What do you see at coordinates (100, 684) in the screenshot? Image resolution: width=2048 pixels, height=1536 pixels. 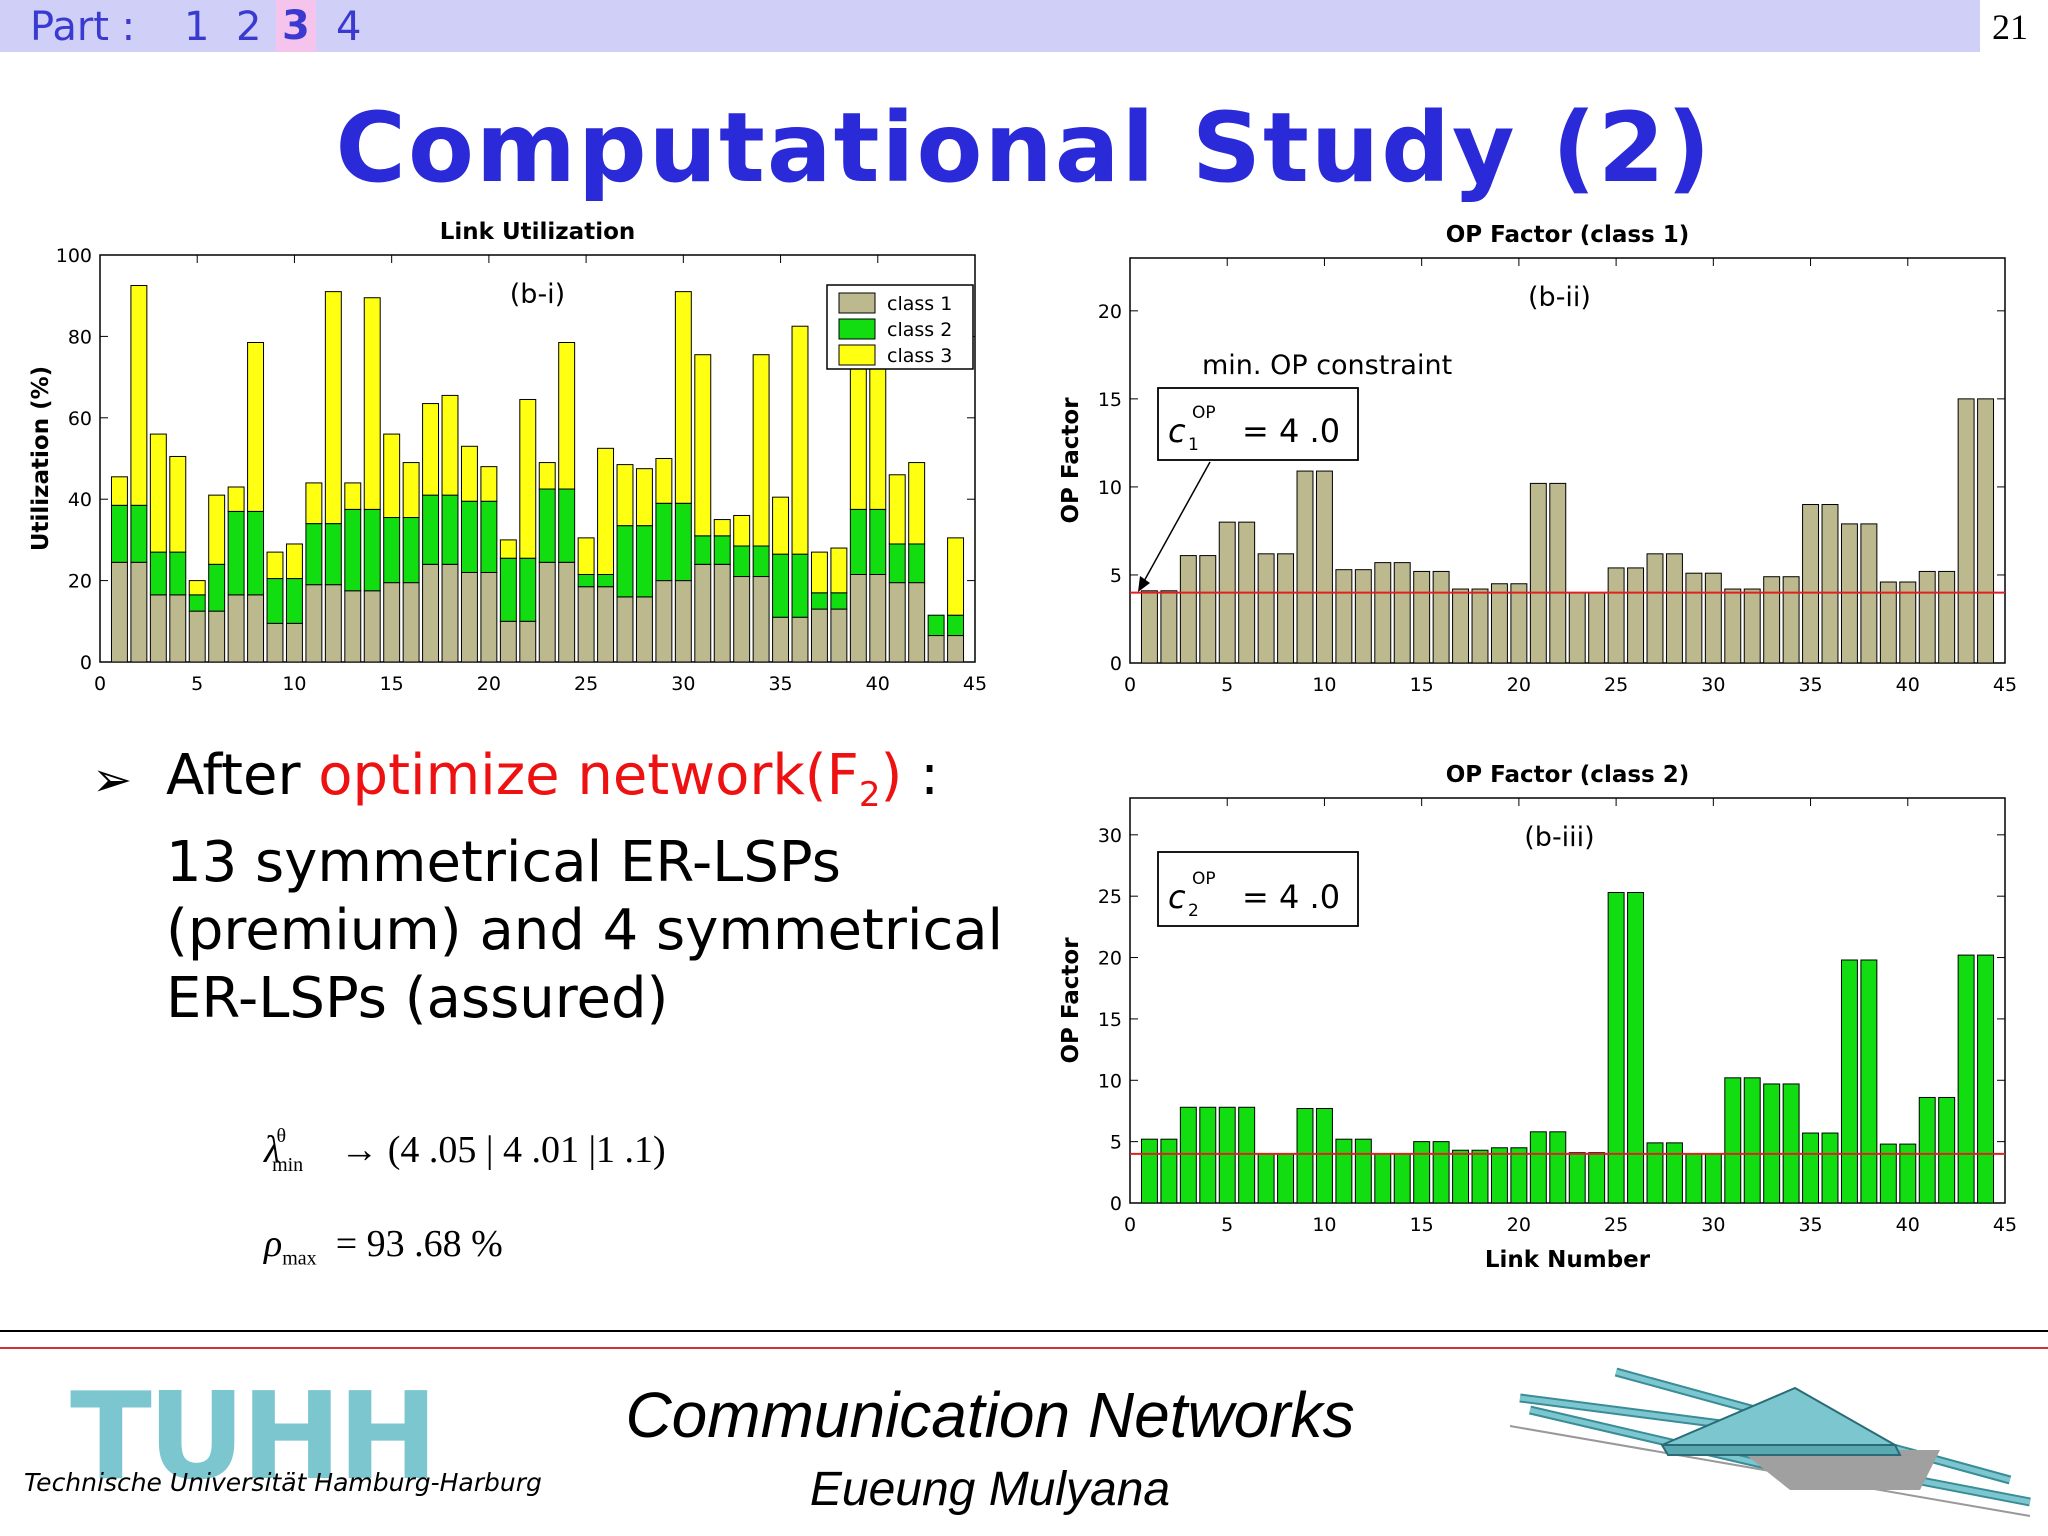 I see `x-tick-label: 0` at bounding box center [100, 684].